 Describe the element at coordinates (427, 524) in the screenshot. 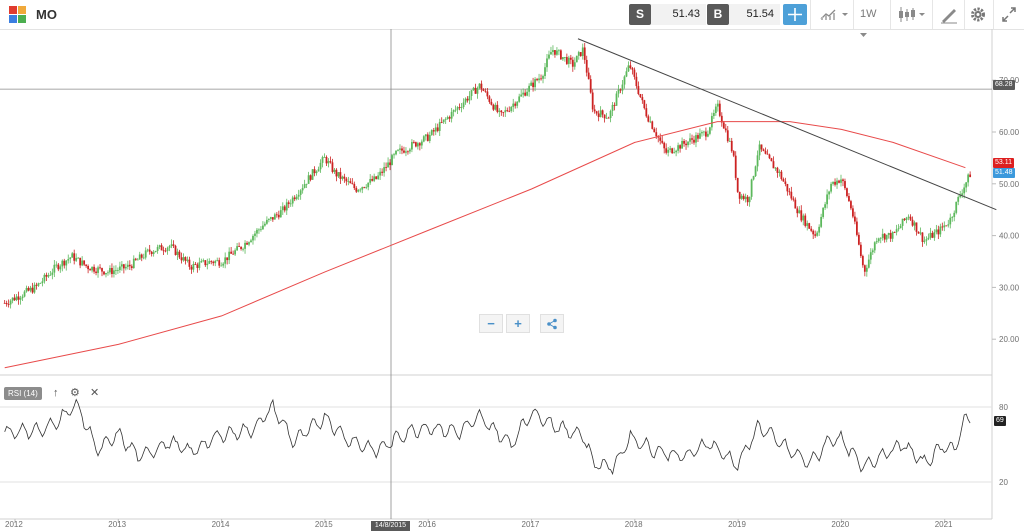

I see `time-tick-label: 2016` at that location.